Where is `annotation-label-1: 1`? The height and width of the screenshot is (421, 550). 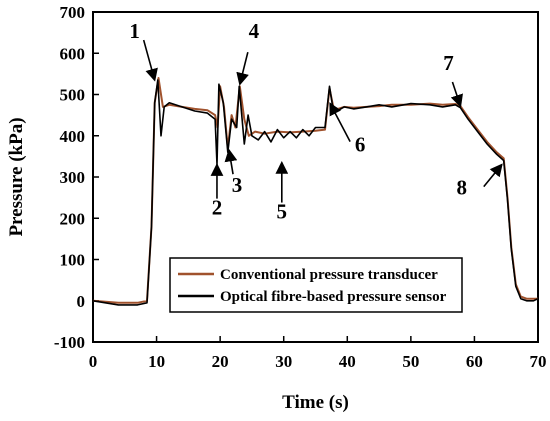 annotation-label-1: 1 is located at coordinates (134, 31).